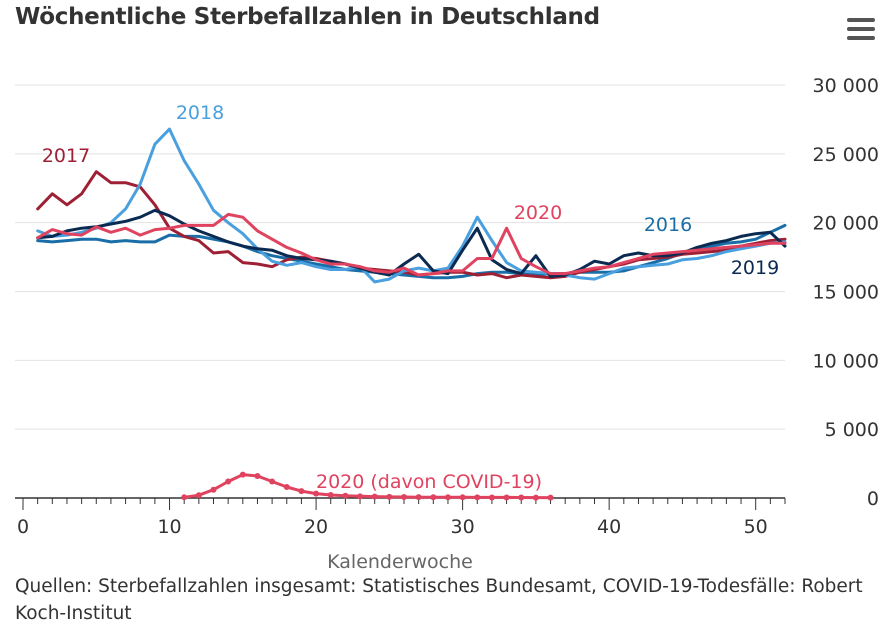 Image resolution: width=895 pixels, height=627 pixels. Describe the element at coordinates (316, 527) in the screenshot. I see `x-tick-label: 20` at that location.